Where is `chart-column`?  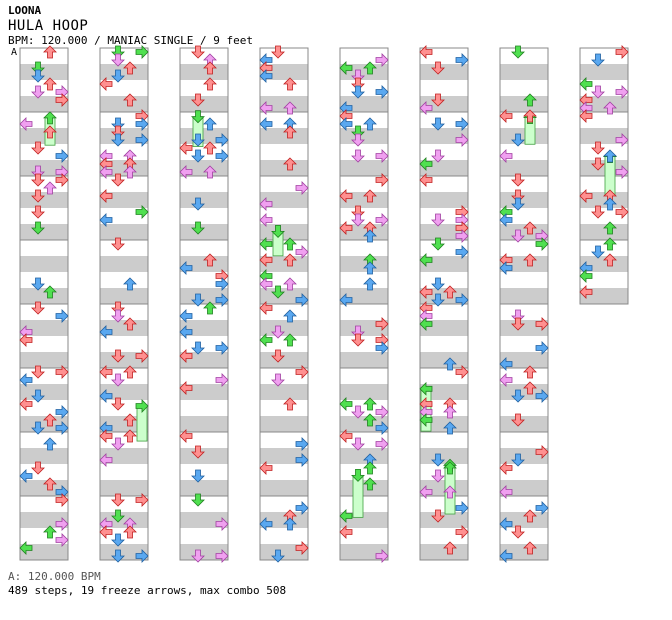 chart-column is located at coordinates (204, 304).